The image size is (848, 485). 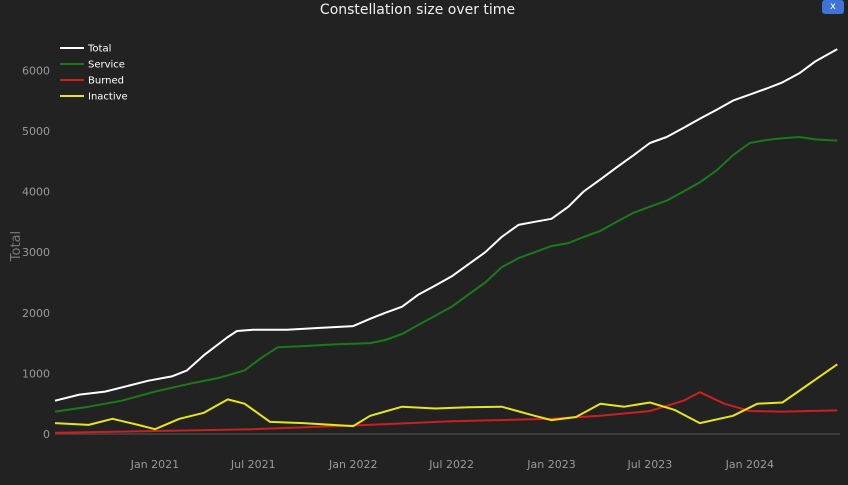 What do you see at coordinates (36, 313) in the screenshot?
I see `y-tick-label: 2000` at bounding box center [36, 313].